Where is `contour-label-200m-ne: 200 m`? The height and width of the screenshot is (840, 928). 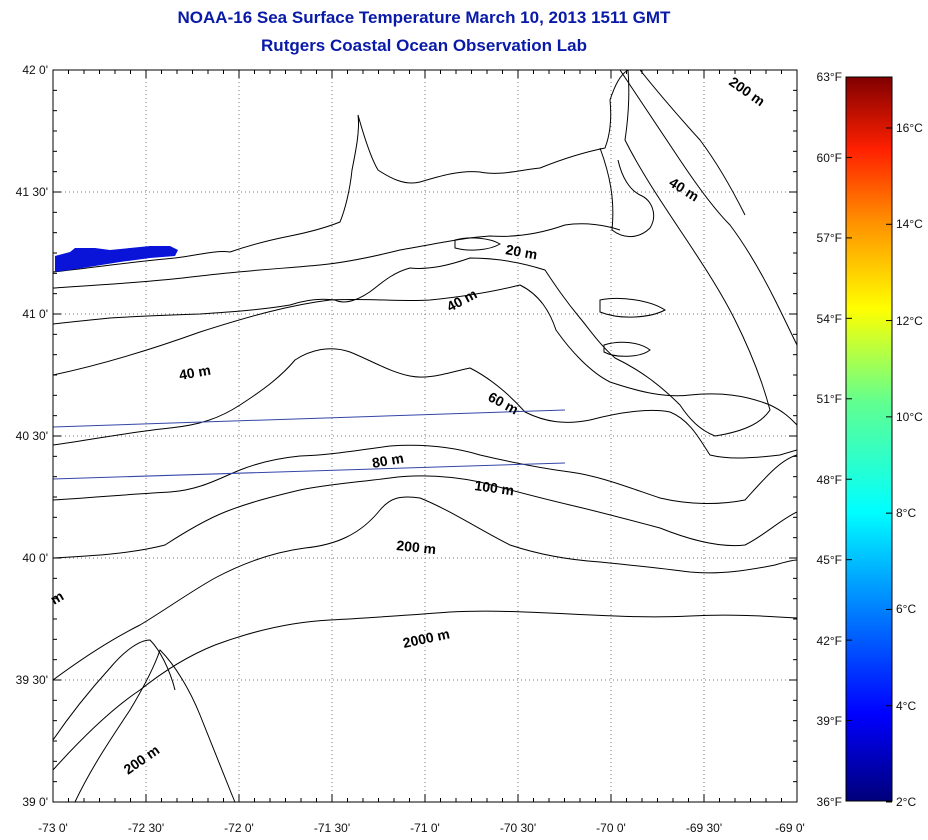
contour-label-200m-ne: 200 m is located at coordinates (747, 91).